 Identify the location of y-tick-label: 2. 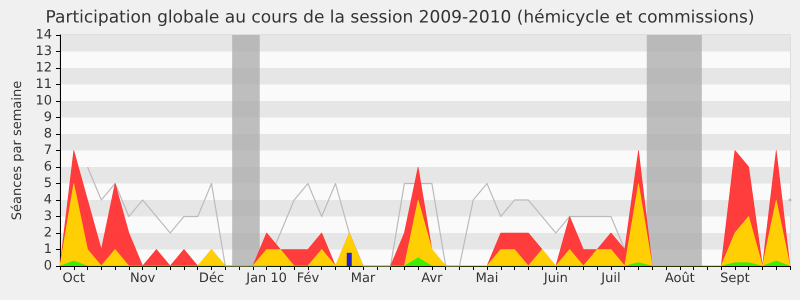
(48, 233).